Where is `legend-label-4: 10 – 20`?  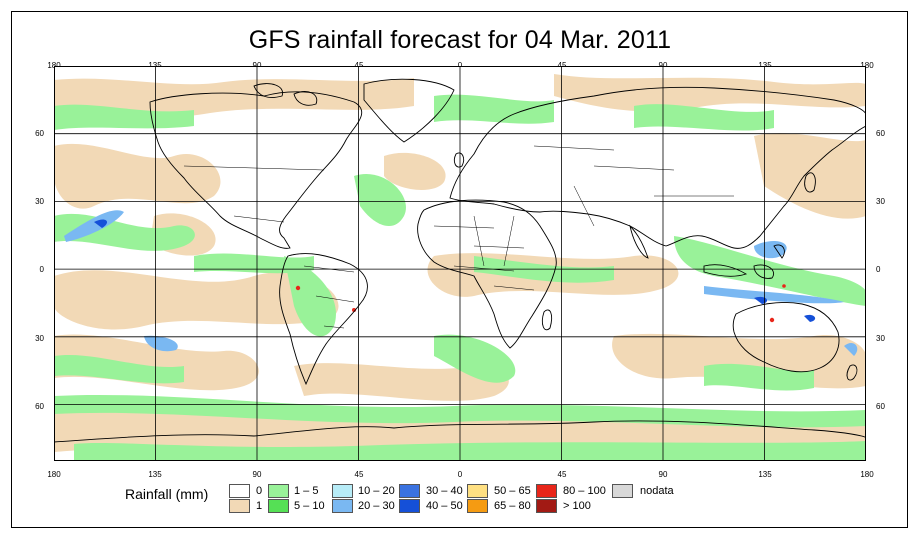 legend-label-4: 10 – 20 is located at coordinates (376, 491).